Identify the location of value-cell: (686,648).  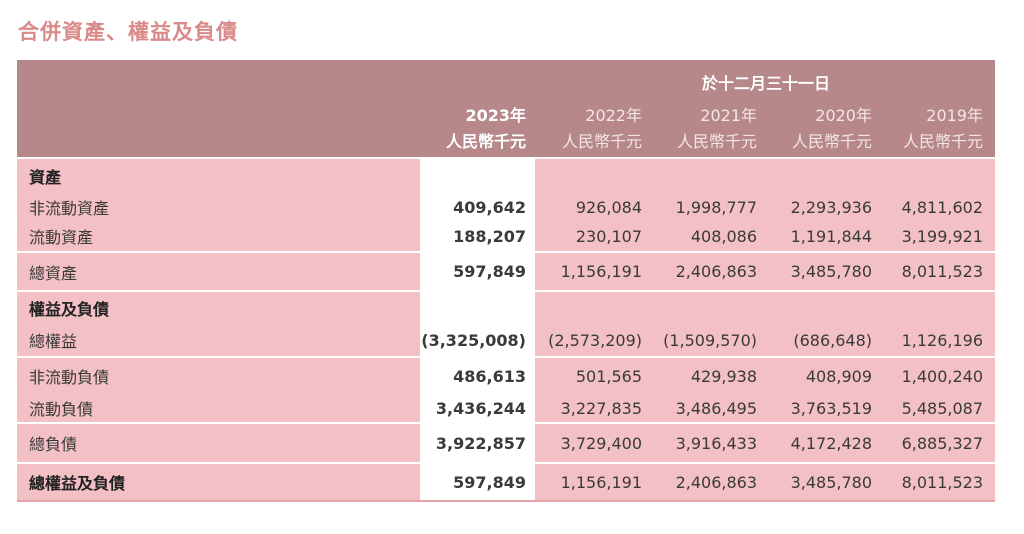
(832, 340).